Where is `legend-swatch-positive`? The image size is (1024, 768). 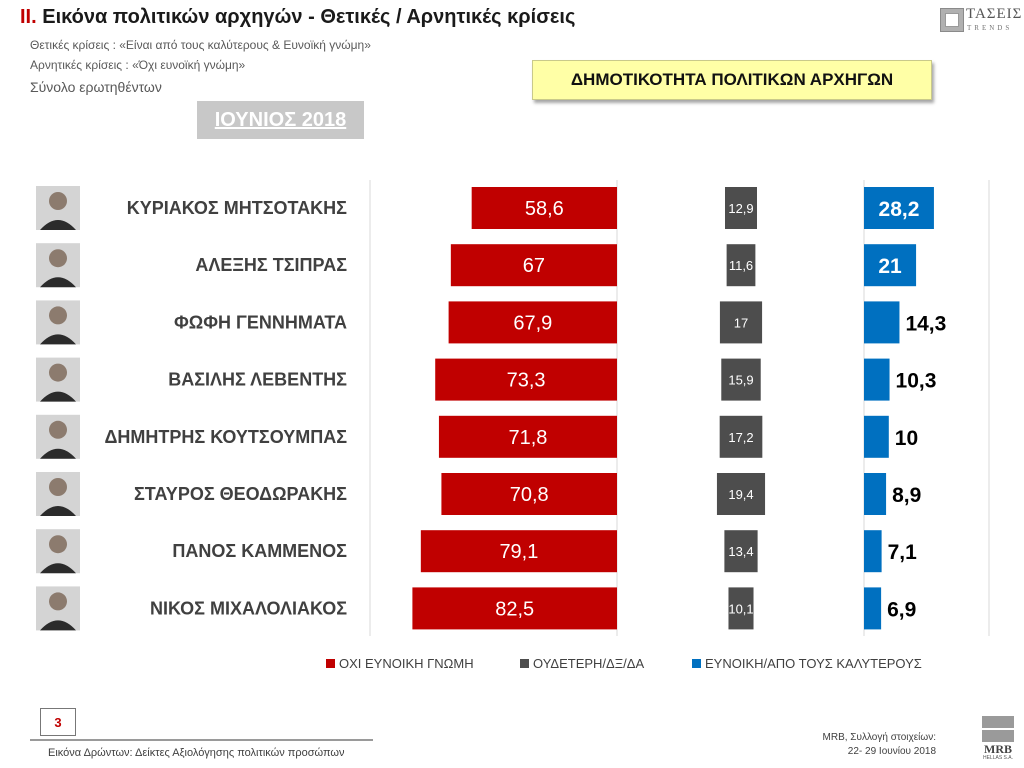 legend-swatch-positive is located at coordinates (696, 663).